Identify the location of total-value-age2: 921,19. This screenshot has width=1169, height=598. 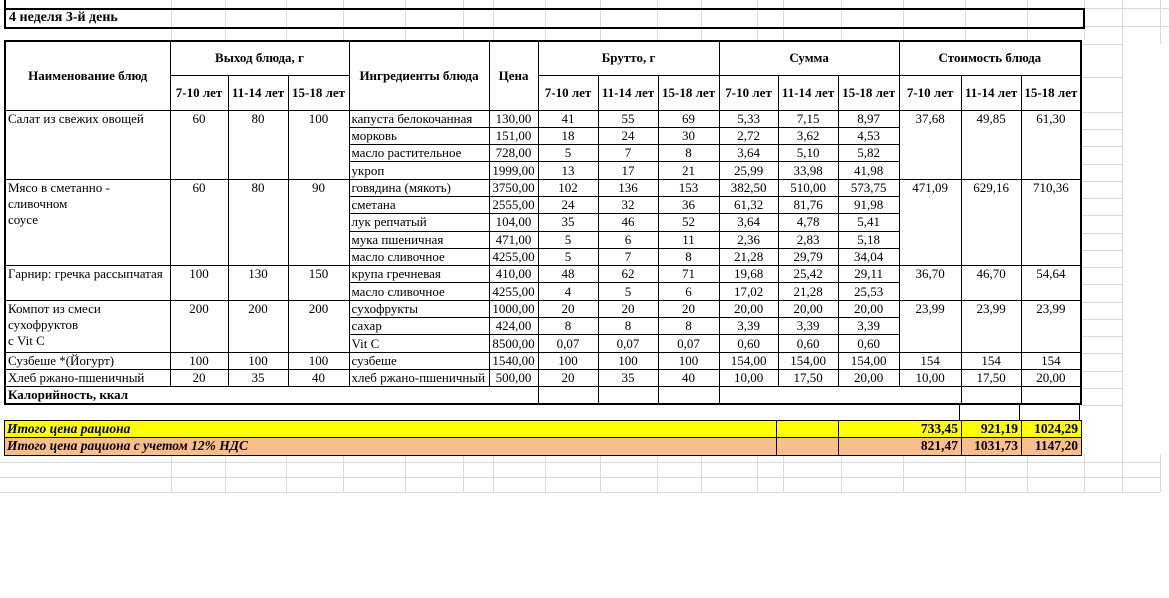
(991, 429).